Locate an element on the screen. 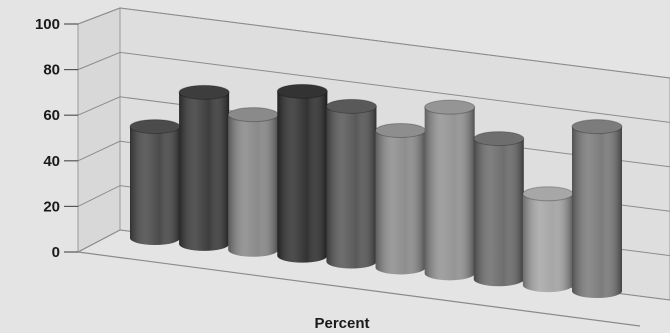 This screenshot has width=670, height=333. y-tick-label: 80 is located at coordinates (51, 70).